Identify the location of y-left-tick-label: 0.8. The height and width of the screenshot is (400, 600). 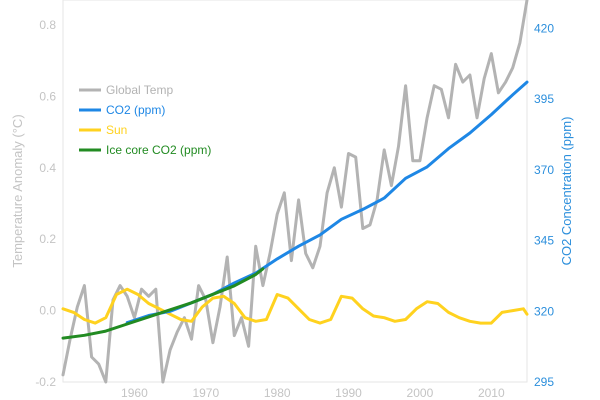
(47, 25).